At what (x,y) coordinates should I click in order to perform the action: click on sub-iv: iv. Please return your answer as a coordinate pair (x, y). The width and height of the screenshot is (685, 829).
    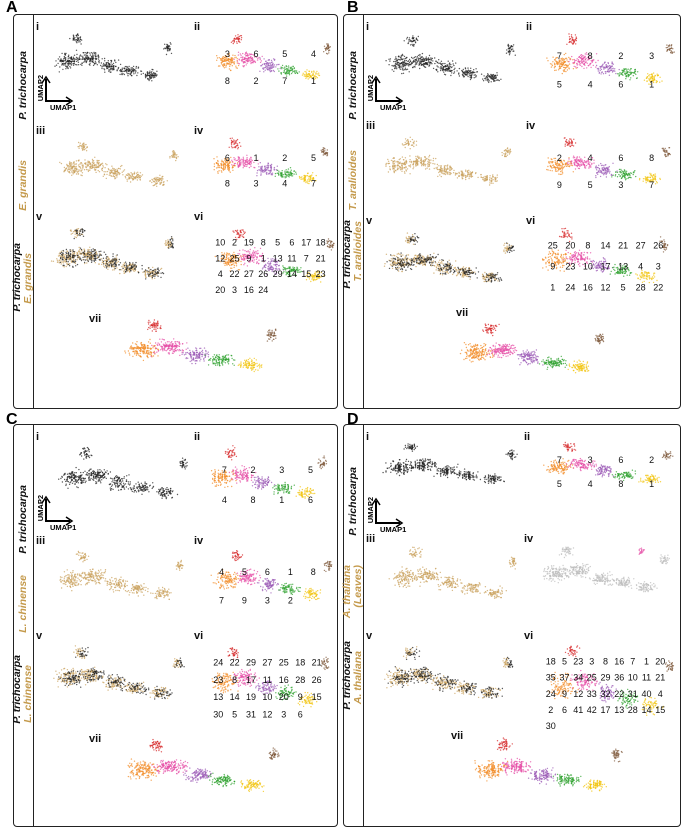
    Looking at the image, I should click on (199, 541).